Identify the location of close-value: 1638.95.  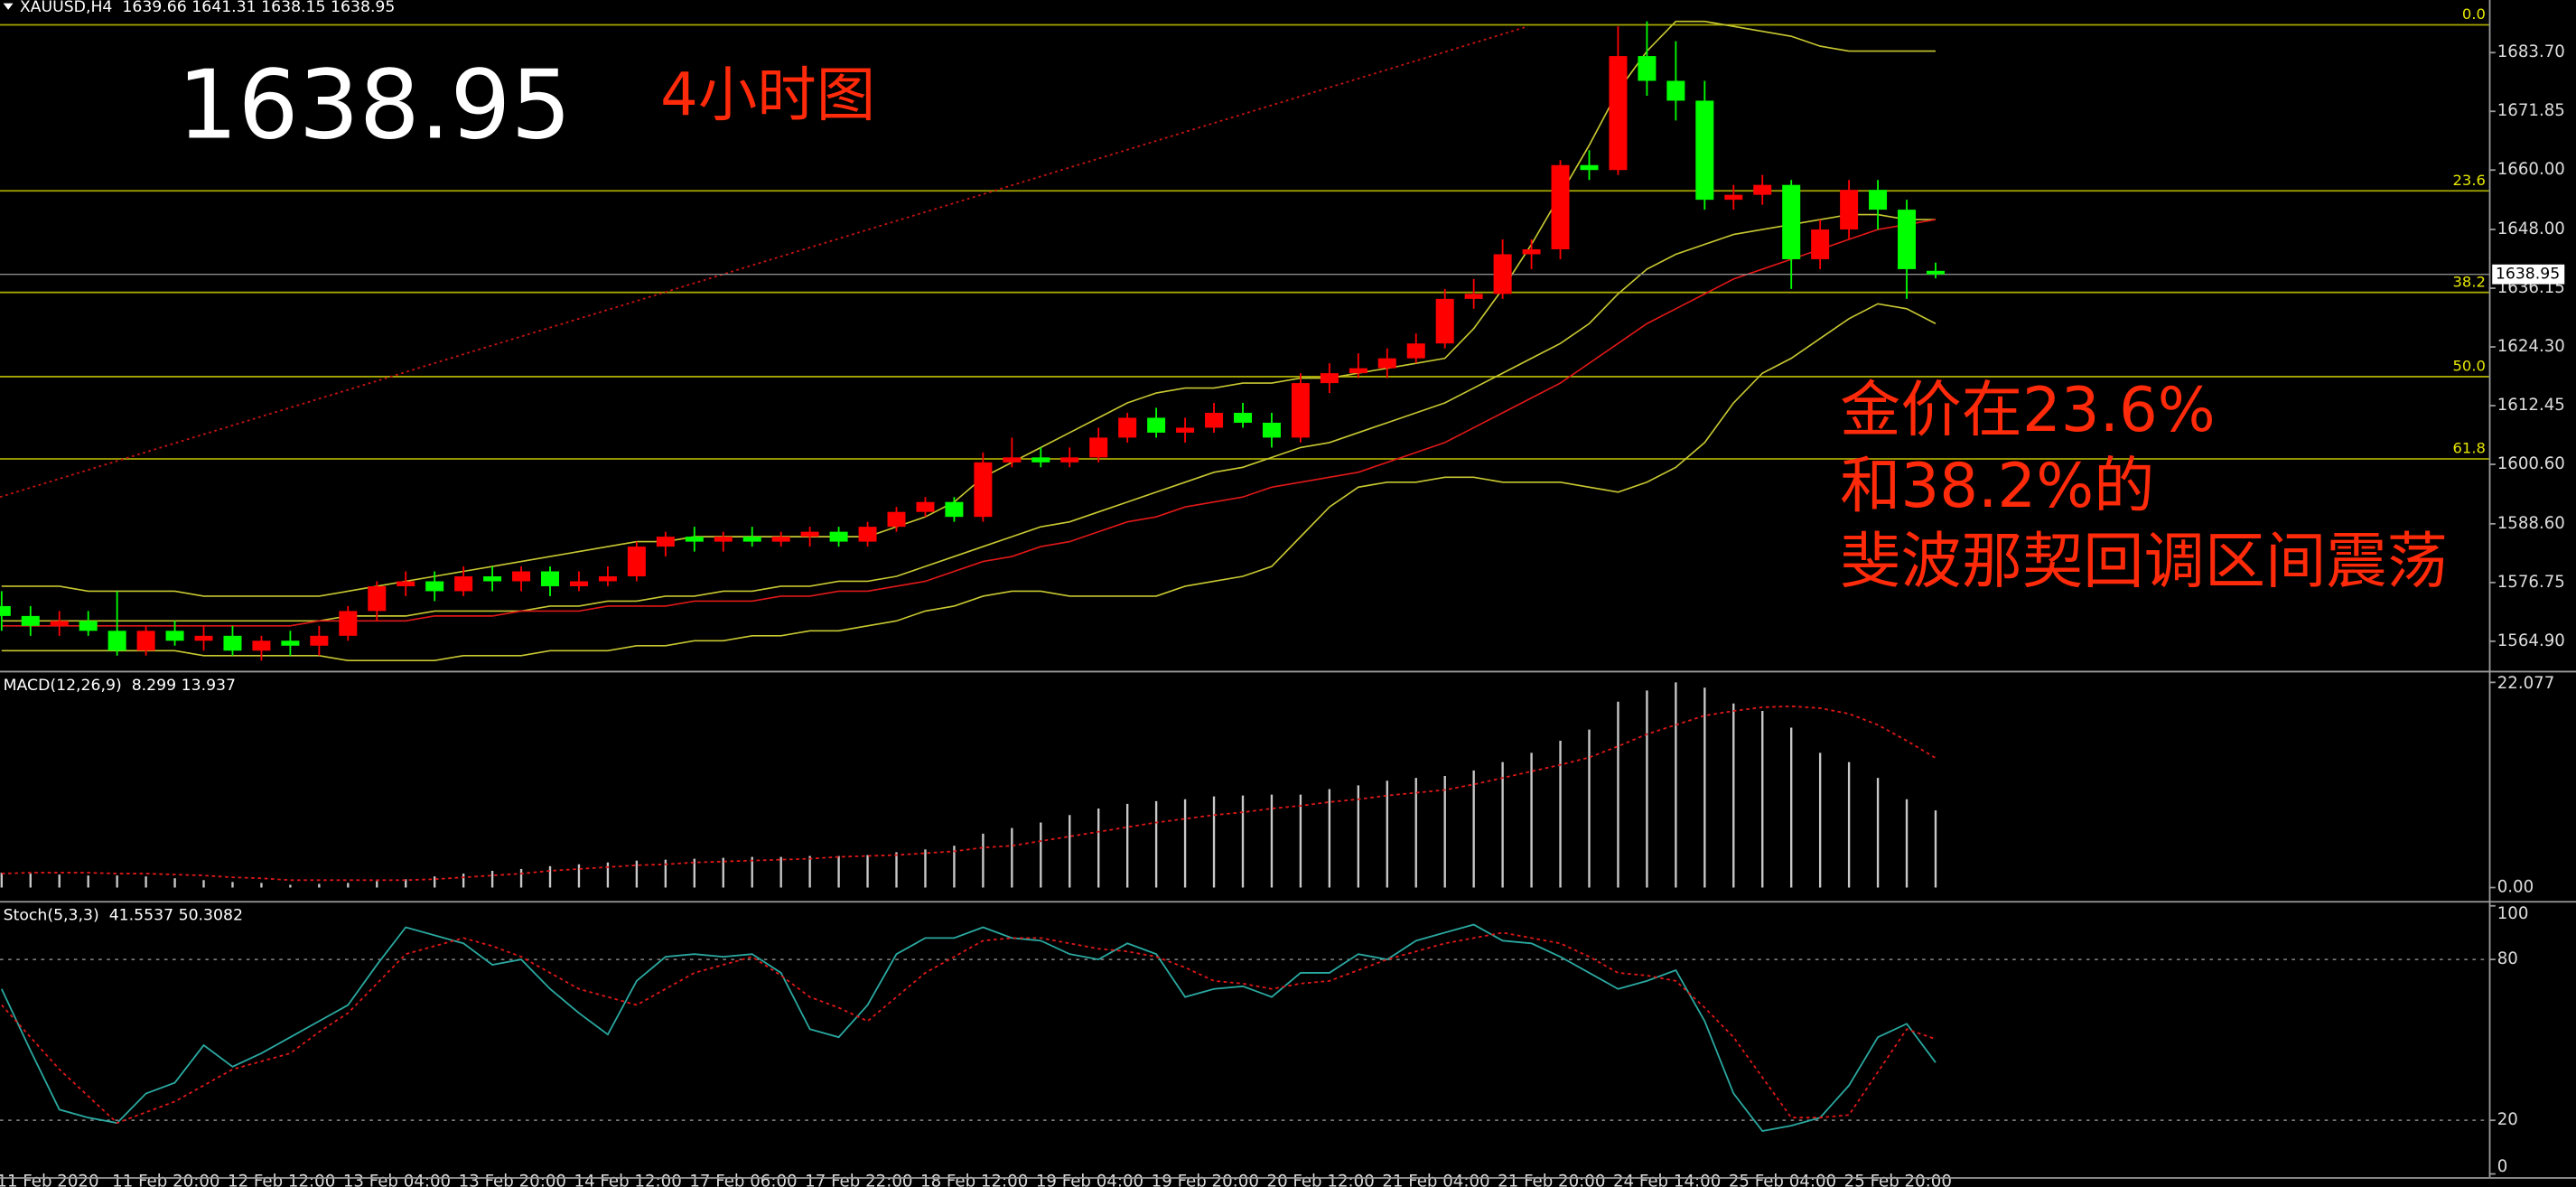
(363, 8).